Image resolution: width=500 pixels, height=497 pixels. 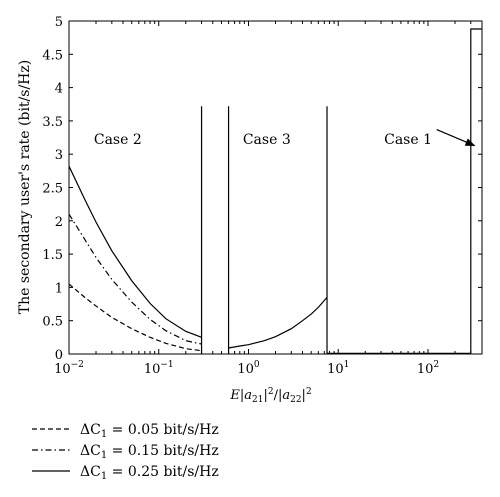 What do you see at coordinates (59, 355) in the screenshot?
I see `y-tick-label: 0` at bounding box center [59, 355].